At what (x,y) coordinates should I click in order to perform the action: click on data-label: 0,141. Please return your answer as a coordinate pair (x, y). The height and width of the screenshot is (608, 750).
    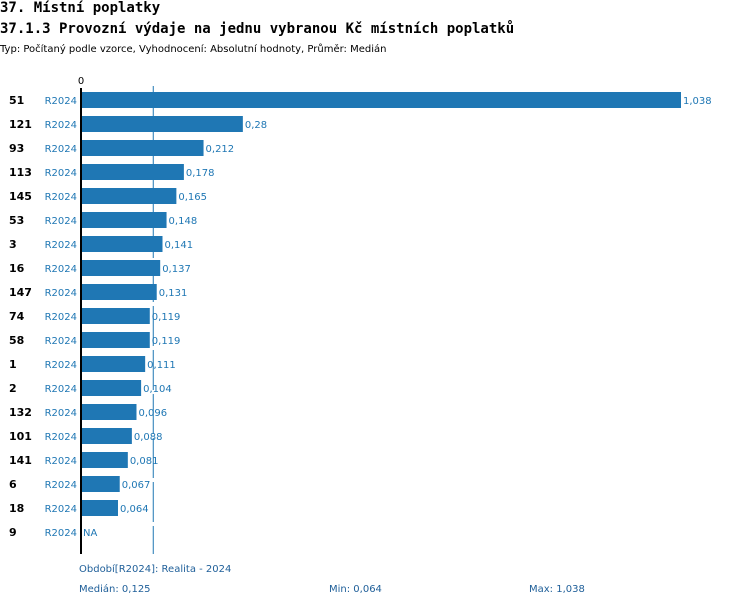
    Looking at the image, I should click on (179, 245).